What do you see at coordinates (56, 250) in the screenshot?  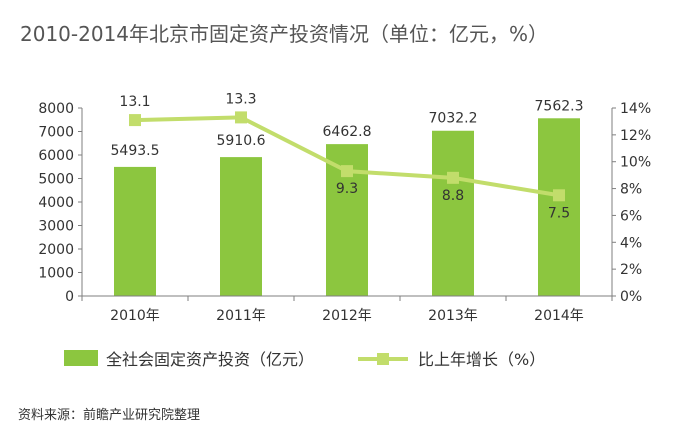 I see `left-tick-label: 2000` at bounding box center [56, 250].